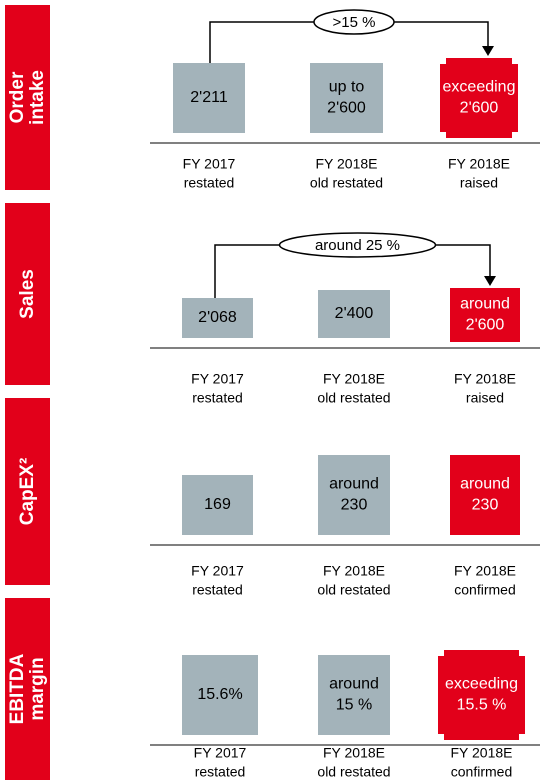 Image resolution: width=555 pixels, height=782 pixels. Describe the element at coordinates (347, 87) in the screenshot. I see `value-text: up to` at that location.